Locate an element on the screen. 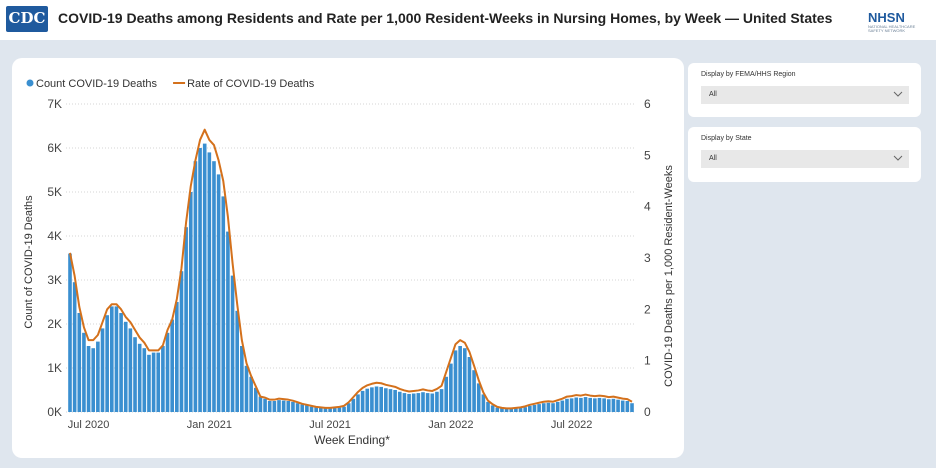 Image resolution: width=936 pixels, height=468 pixels. cdc-logo: CDC is located at coordinates (27, 19).